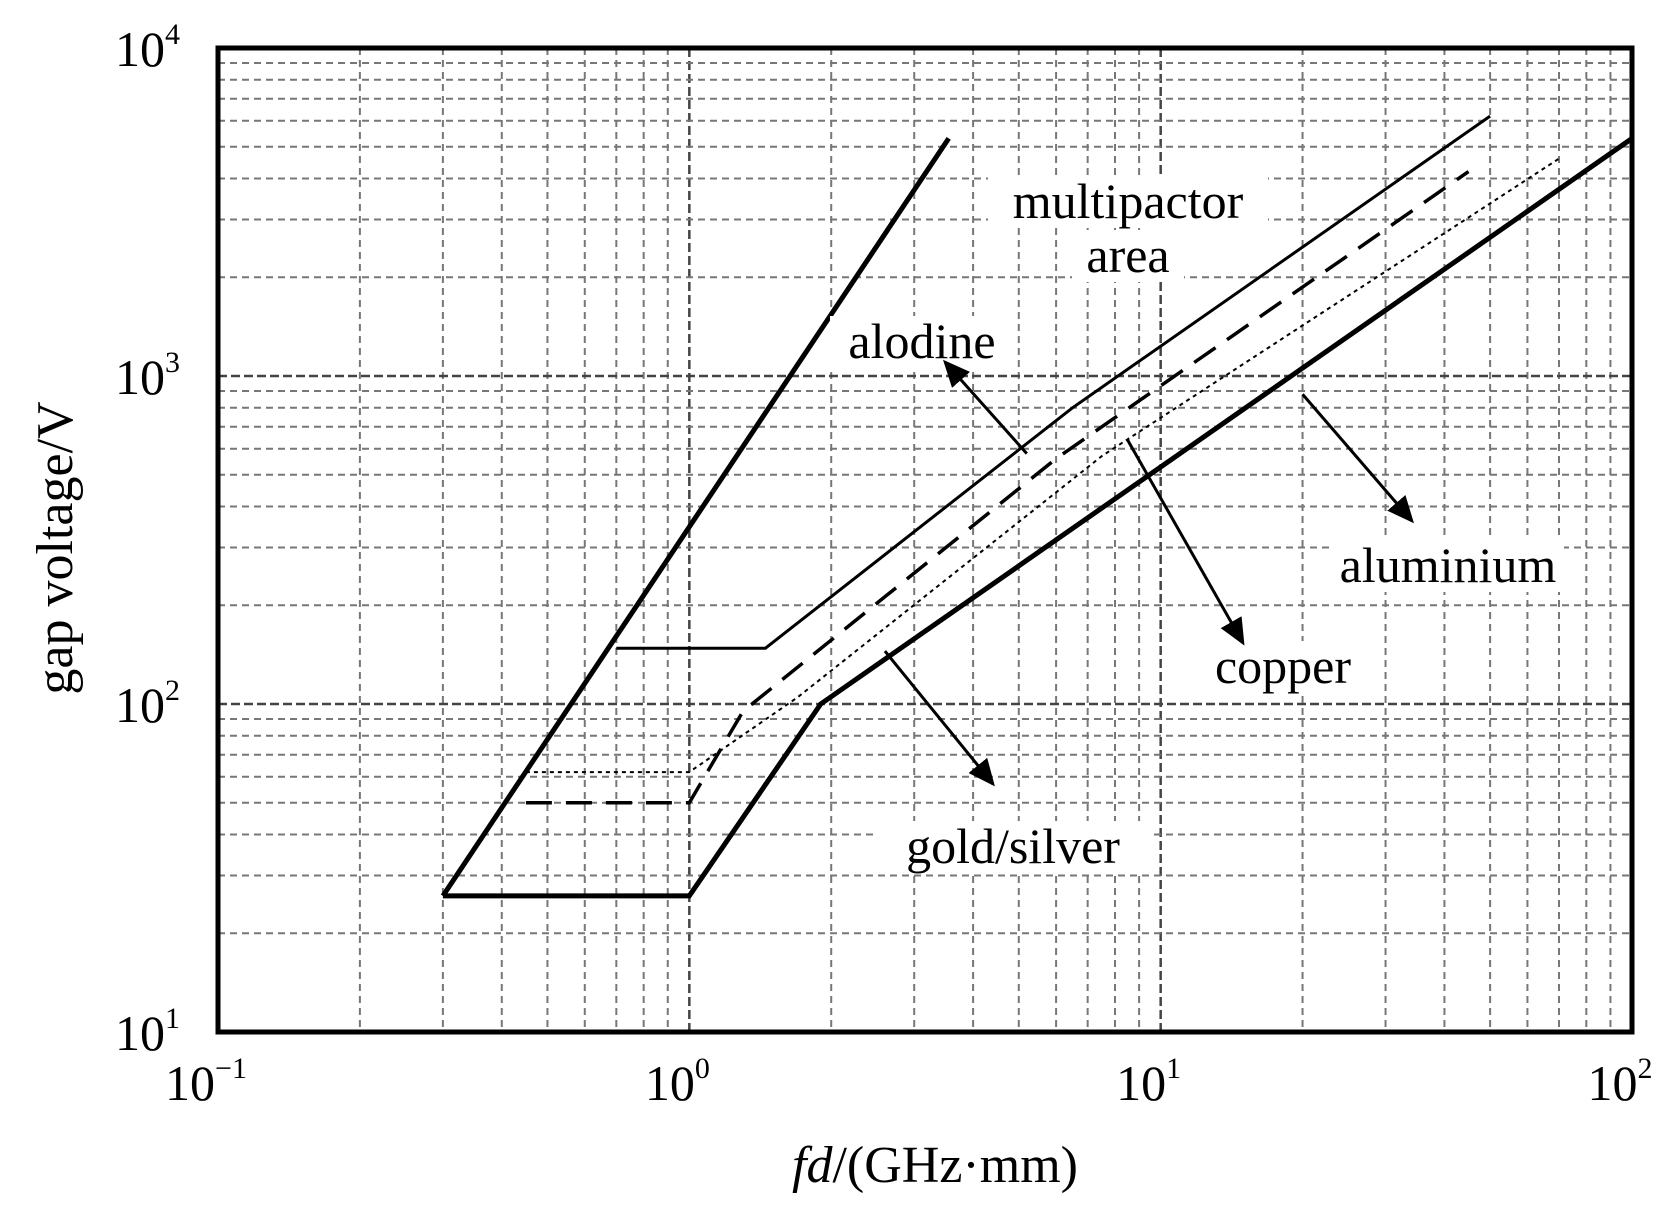 The image size is (1677, 1207). What do you see at coordinates (812, 1165) in the screenshot?
I see `x-axis-label-italic: fd` at bounding box center [812, 1165].